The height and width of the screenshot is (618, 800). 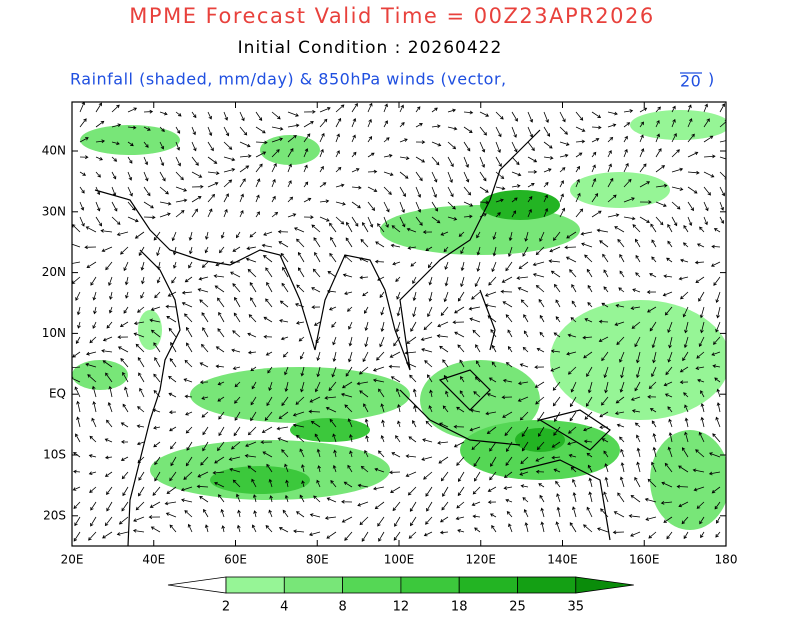 I want to click on colorbar-triangle, so click(x=604, y=585).